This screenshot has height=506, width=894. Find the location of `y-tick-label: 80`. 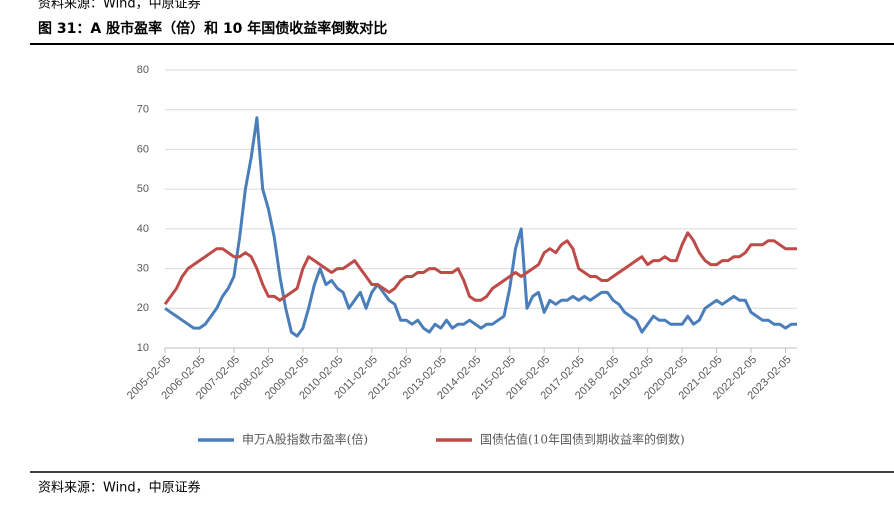

y-tick-label: 80 is located at coordinates (143, 70).